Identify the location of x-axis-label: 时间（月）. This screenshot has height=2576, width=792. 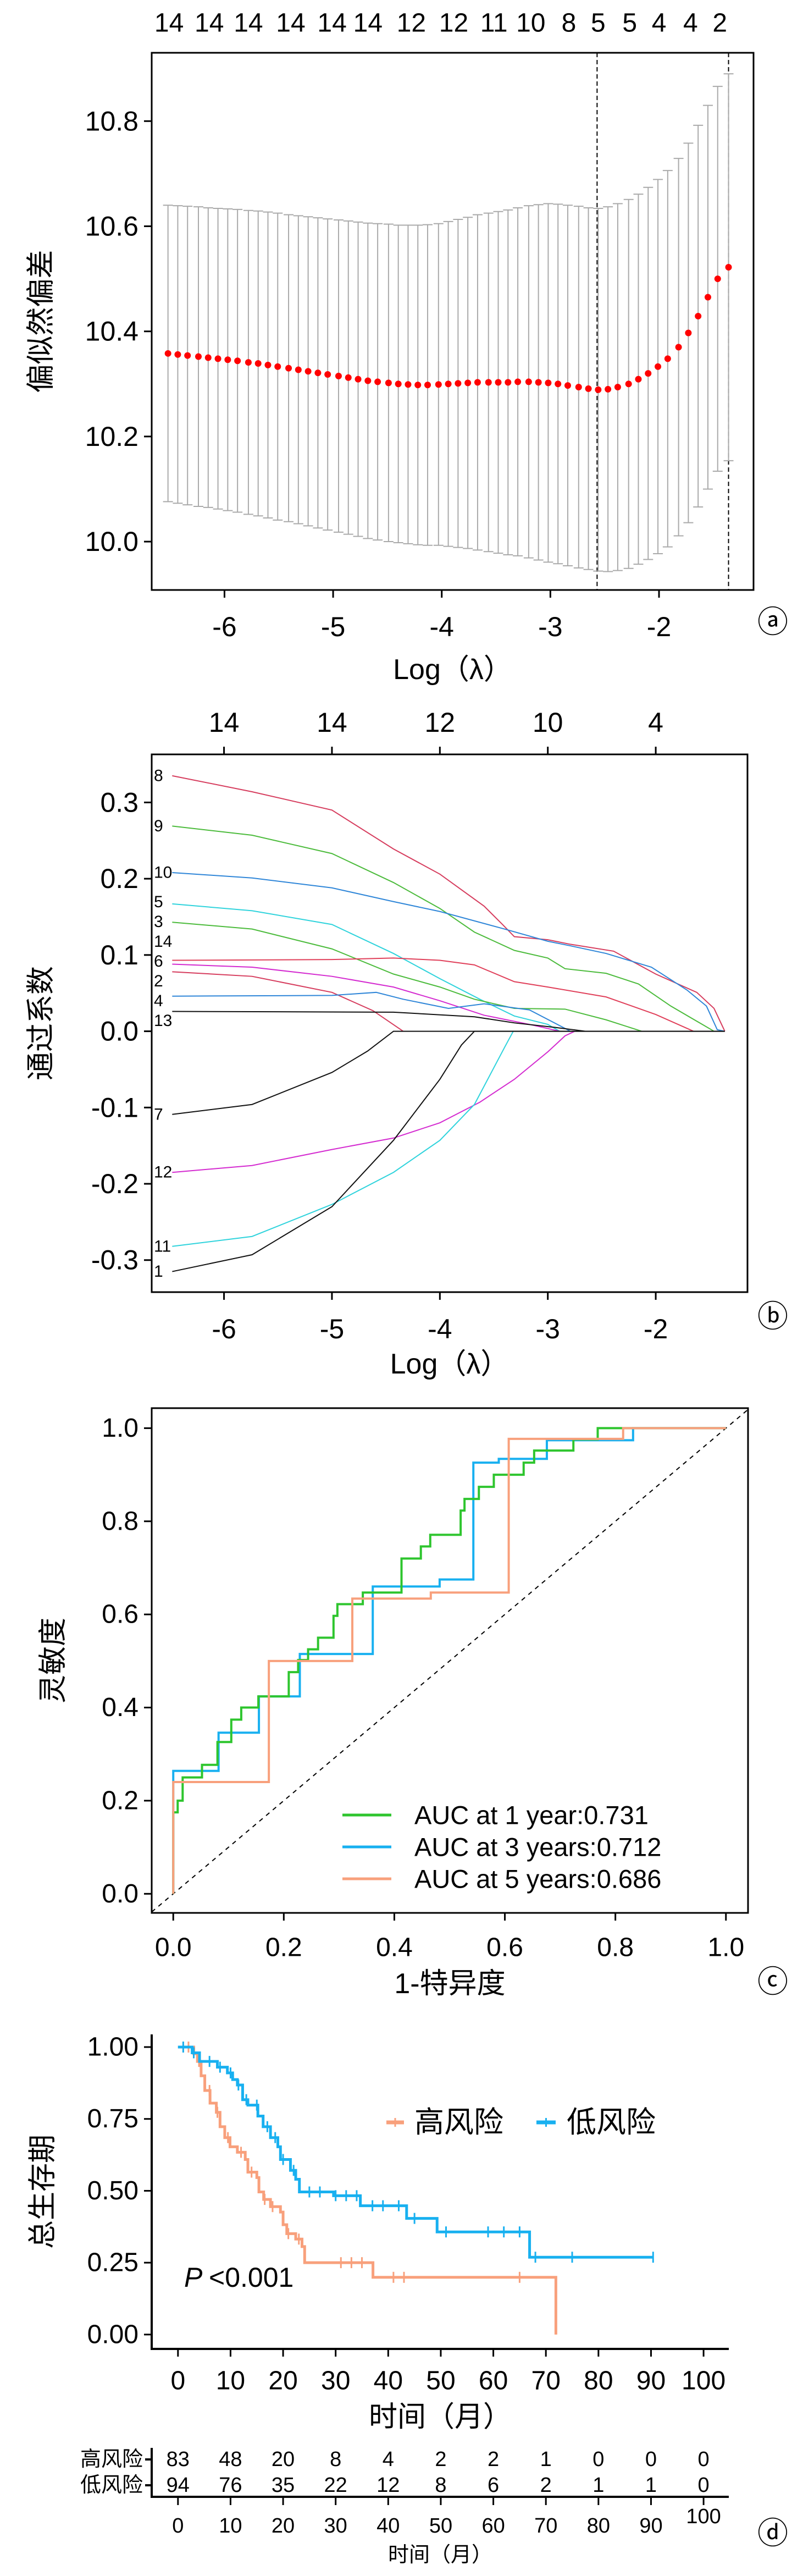
(440, 2417).